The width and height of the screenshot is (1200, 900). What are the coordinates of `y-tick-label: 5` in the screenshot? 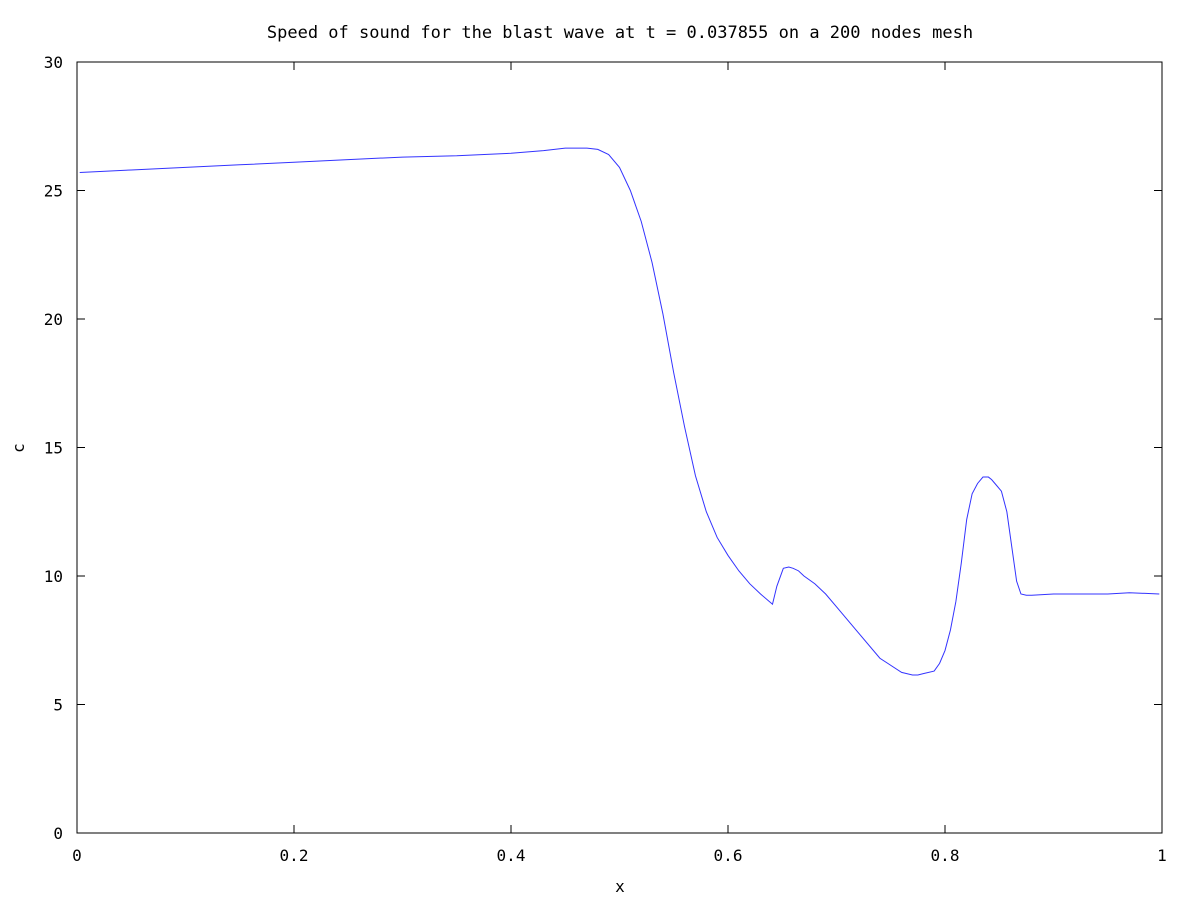 It's located at (58, 705).